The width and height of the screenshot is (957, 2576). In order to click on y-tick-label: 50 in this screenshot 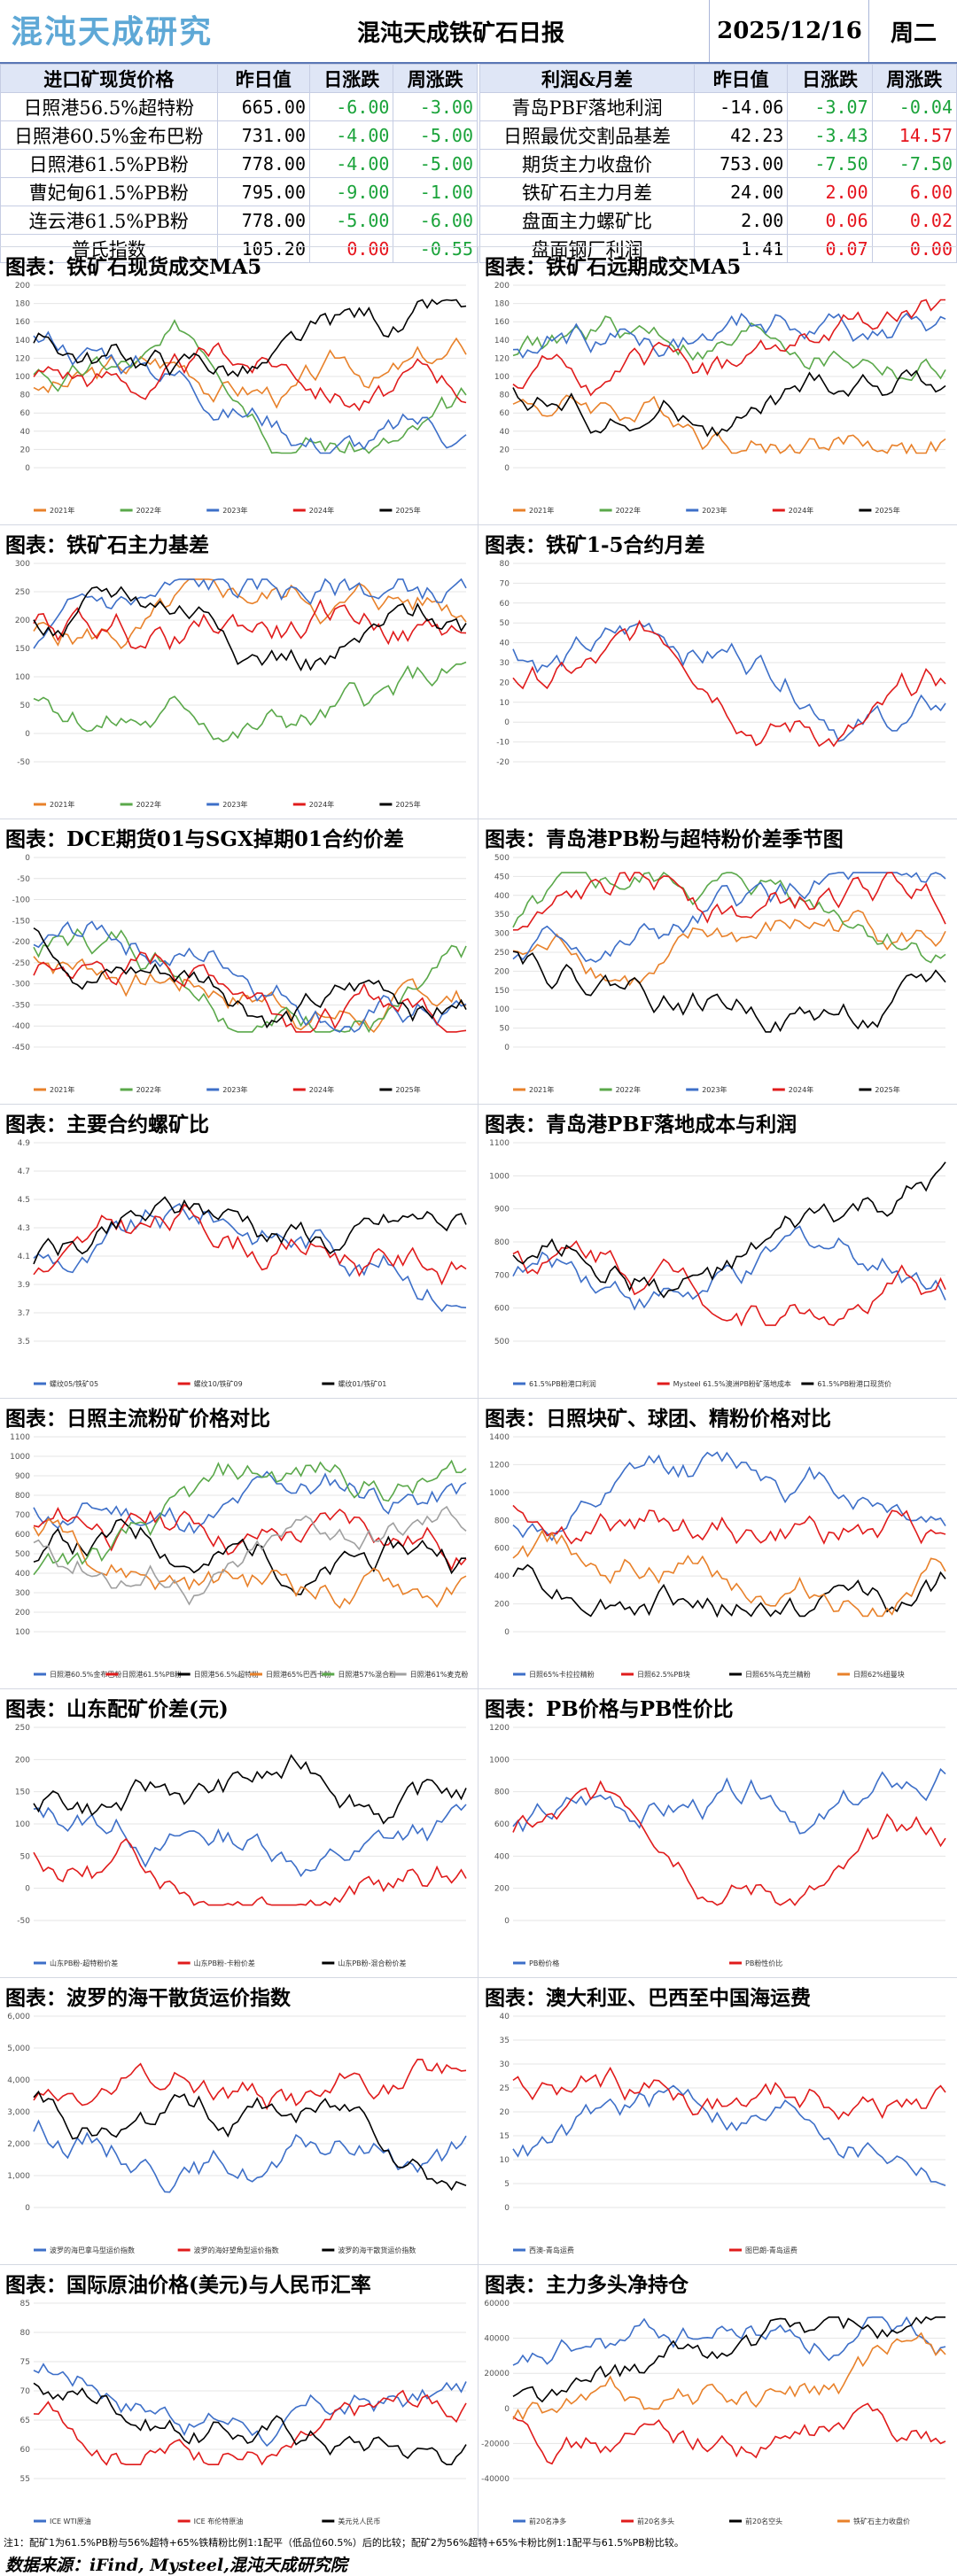, I will do `click(505, 1029)`.